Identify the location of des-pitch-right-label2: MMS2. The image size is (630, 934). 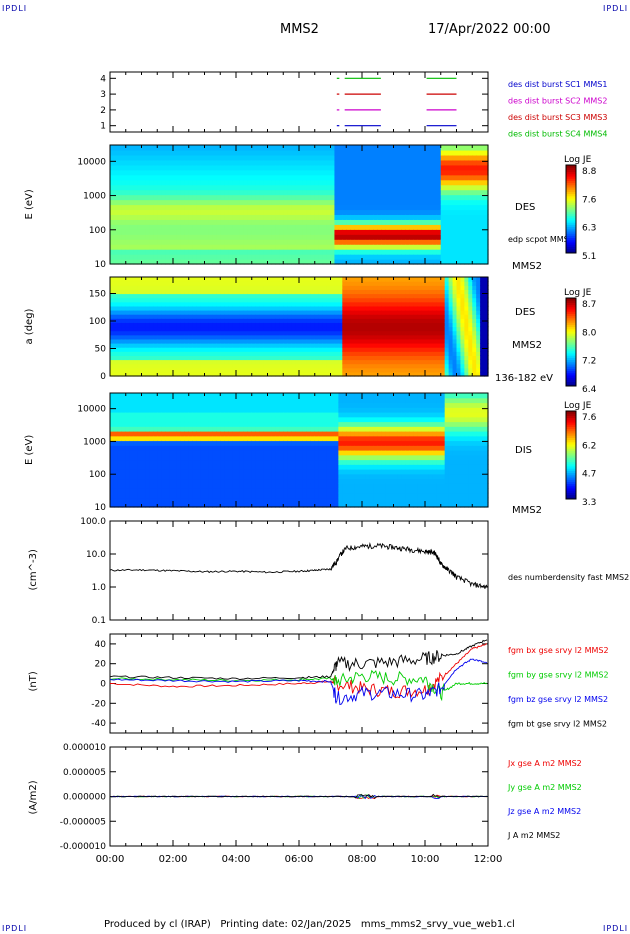
(527, 345).